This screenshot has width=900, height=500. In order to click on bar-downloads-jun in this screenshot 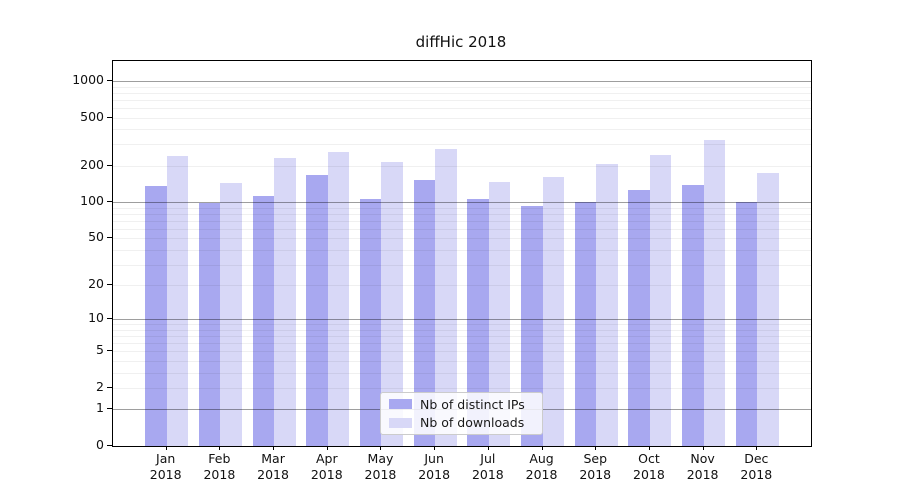, I will do `click(446, 297)`.